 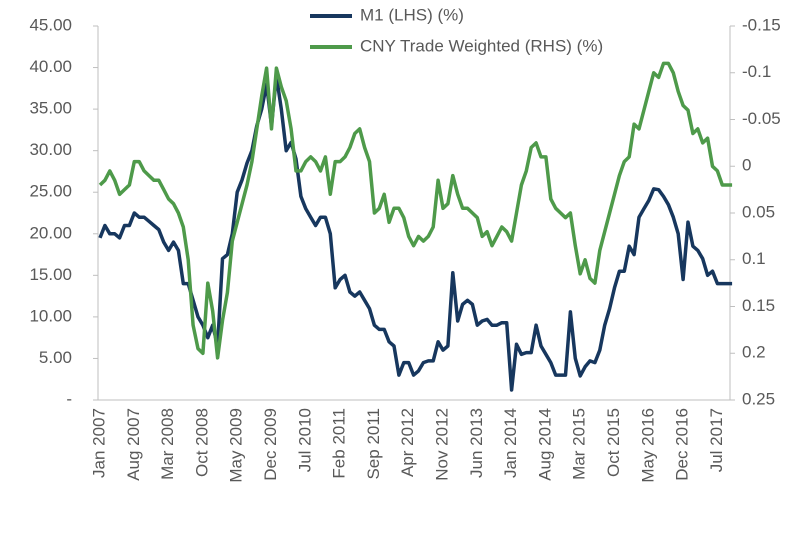 What do you see at coordinates (758, 305) in the screenshot?
I see `y2-tick-label: 0.15` at bounding box center [758, 305].